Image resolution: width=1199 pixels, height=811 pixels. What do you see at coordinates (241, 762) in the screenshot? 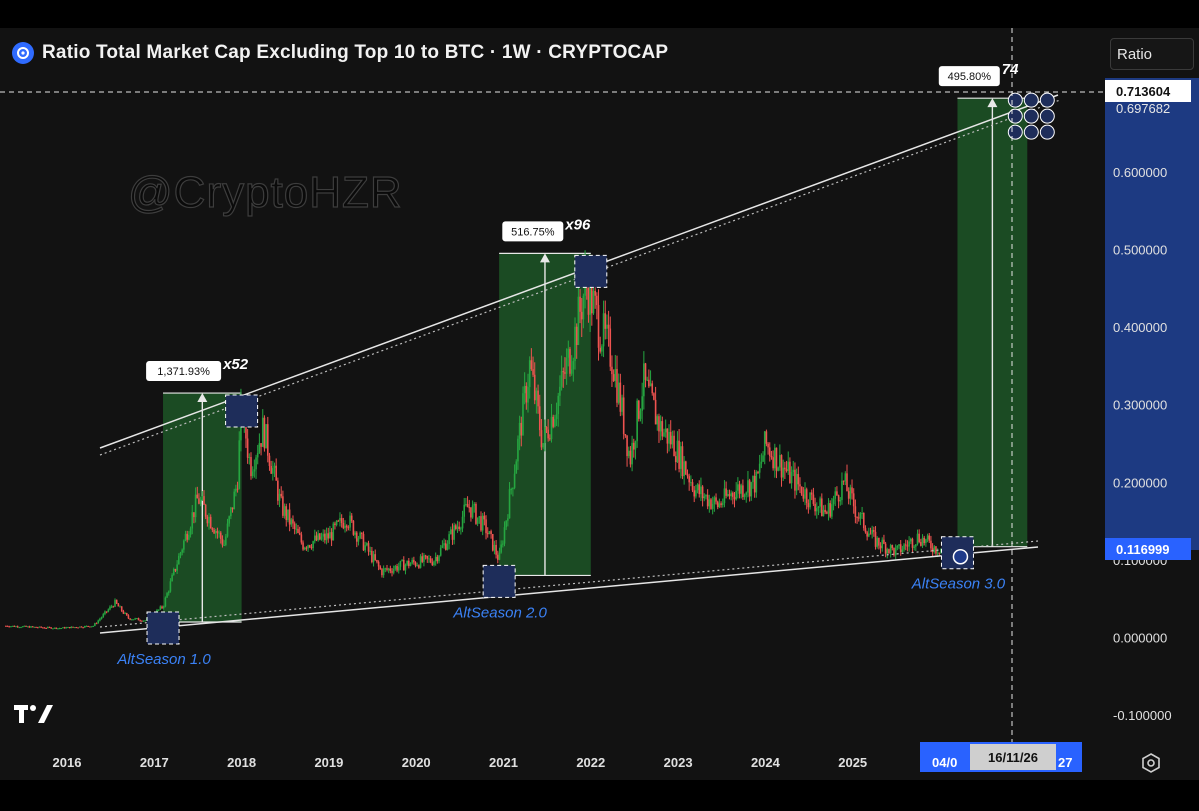
I see `x-tick-label: 2018` at bounding box center [241, 762].